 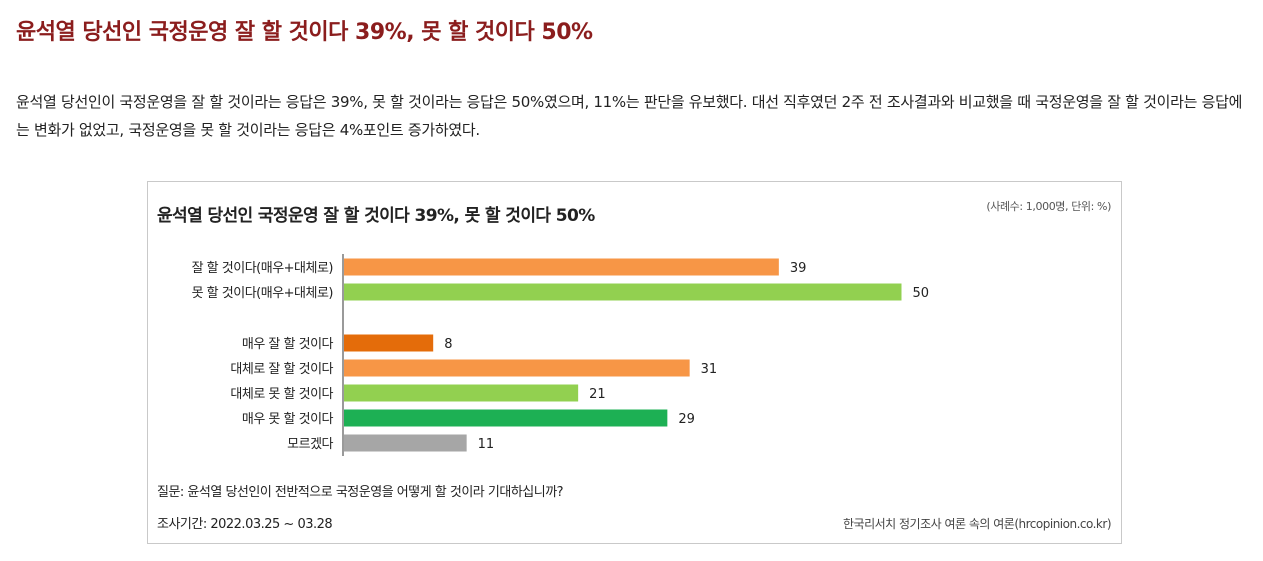 I want to click on chart-title: 윤석열 당선인 국정운영 잘 할 것이다 39%, 못 할 것이다 50%, so click(x=376, y=216).